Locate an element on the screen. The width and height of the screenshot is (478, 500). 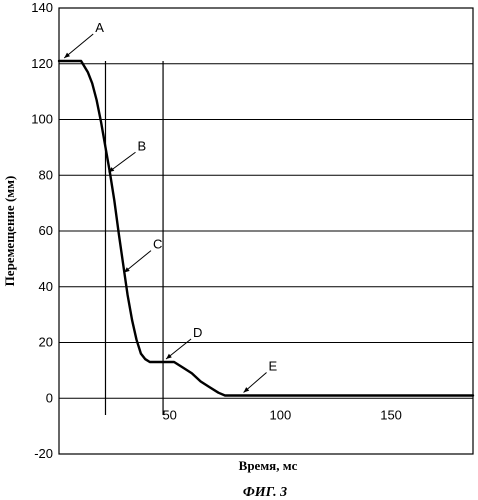
x-tick-label: 150 is located at coordinates (391, 414).